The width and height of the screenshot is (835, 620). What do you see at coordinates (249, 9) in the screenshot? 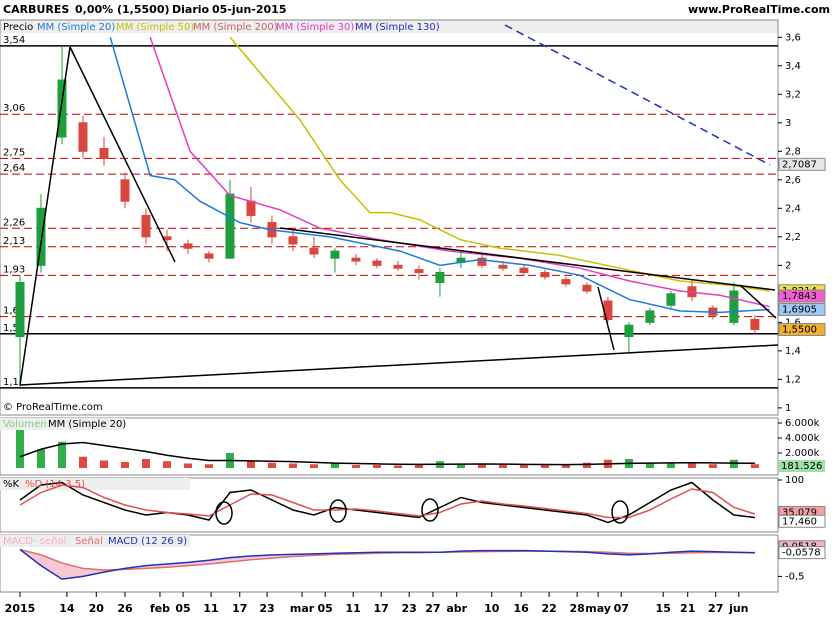
I see `date: 05-jun-2015` at bounding box center [249, 9].